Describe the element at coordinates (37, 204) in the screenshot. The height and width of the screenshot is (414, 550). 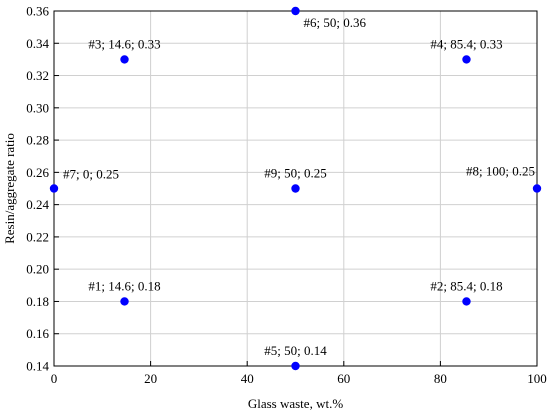
I see `y-tick-label: 0.24` at that location.